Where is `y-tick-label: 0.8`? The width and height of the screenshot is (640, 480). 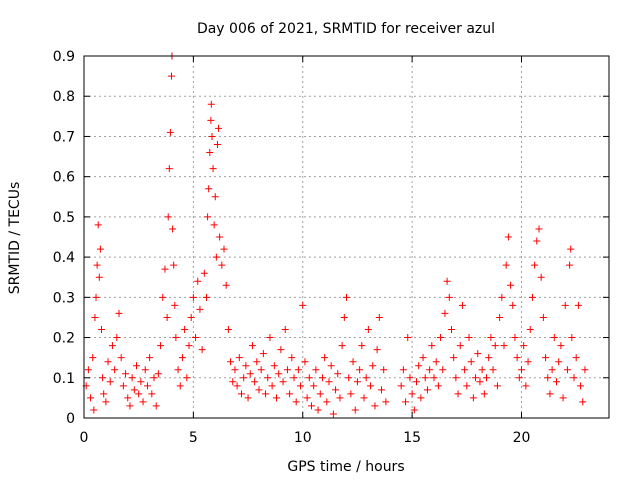 y-tick-label: 0.8 is located at coordinates (64, 97).